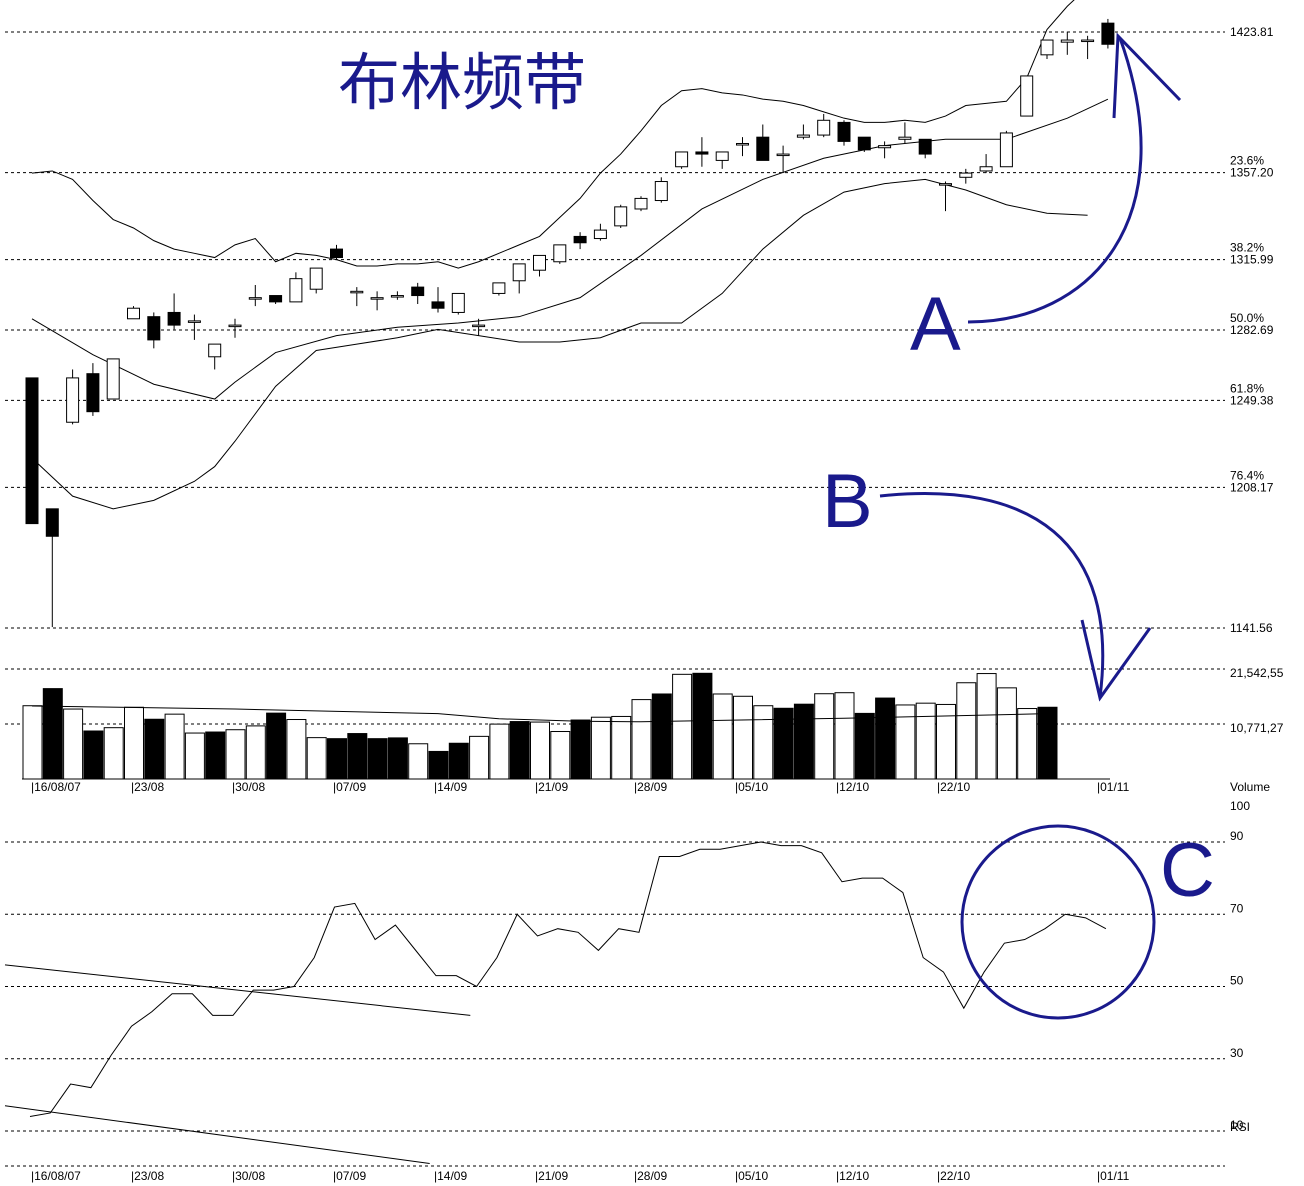 The image size is (1304, 1186). What do you see at coordinates (1237, 1125) in the screenshot?
I see `rsi-tick-label: 10` at bounding box center [1237, 1125].